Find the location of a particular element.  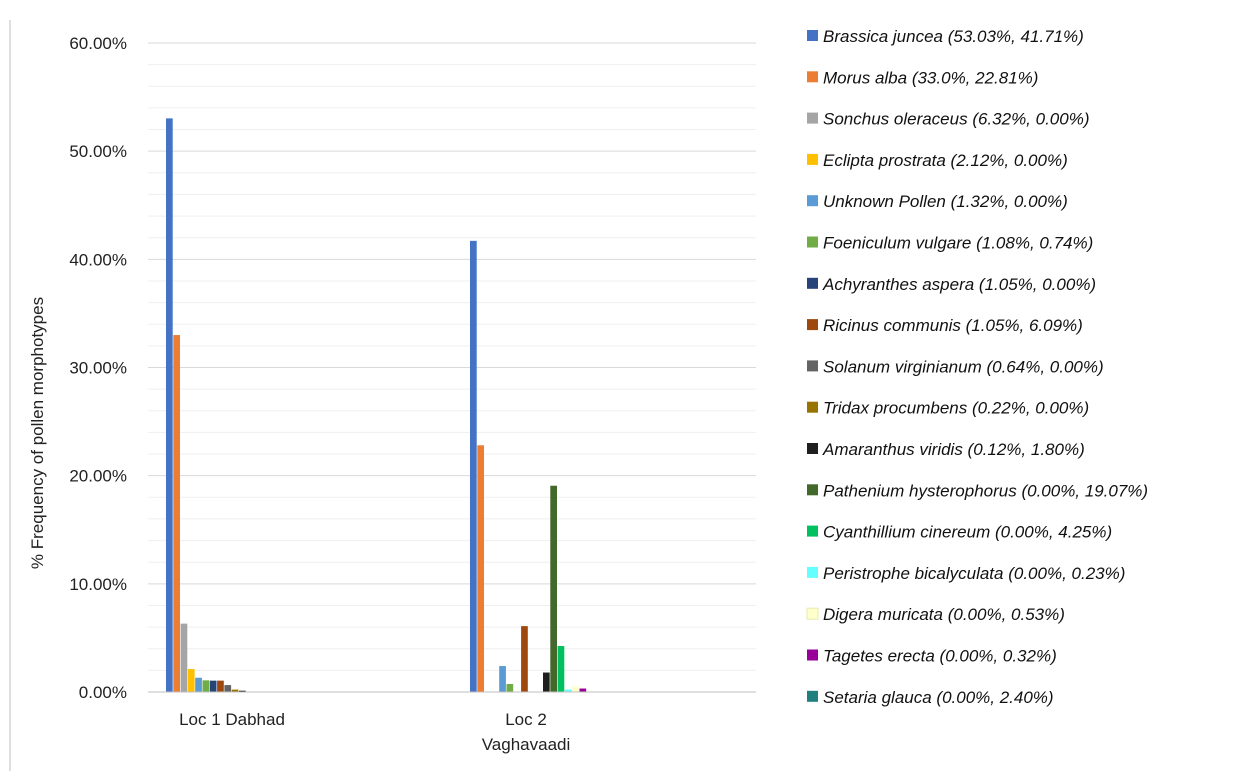

legend-entry: Cyanthillium cinereum (0.00%, 4.25%) is located at coordinates (967, 532).